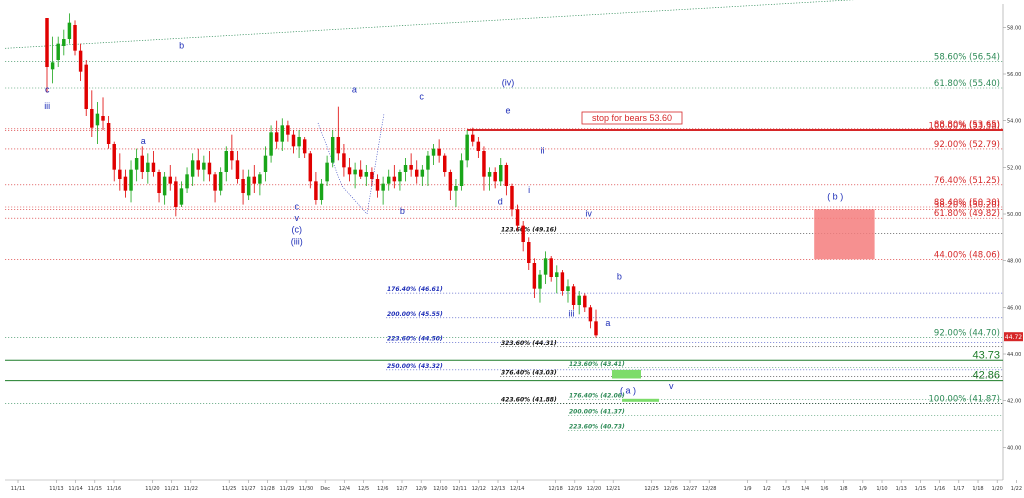  What do you see at coordinates (967, 84) in the screenshot?
I see `level-label: 61.80% (55.40)` at bounding box center [967, 84].